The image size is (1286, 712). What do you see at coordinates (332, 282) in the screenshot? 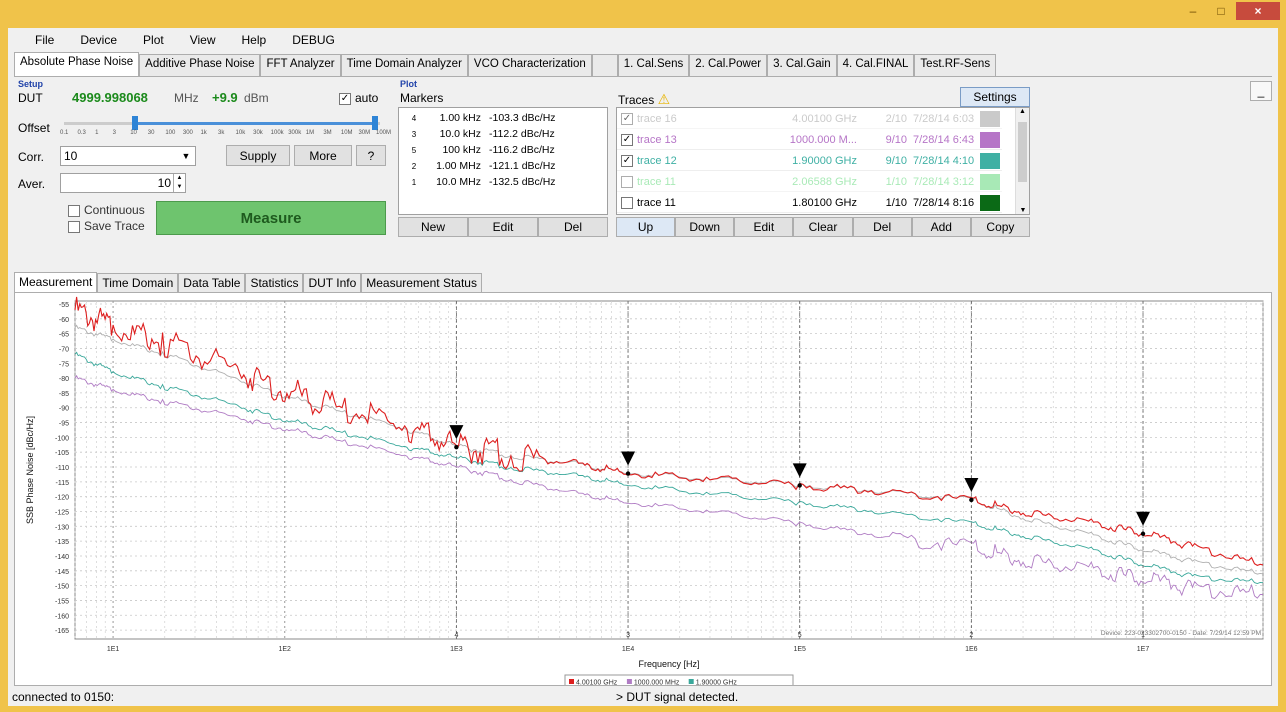
I see `tab-dut-info: DUT Info` at bounding box center [332, 282].